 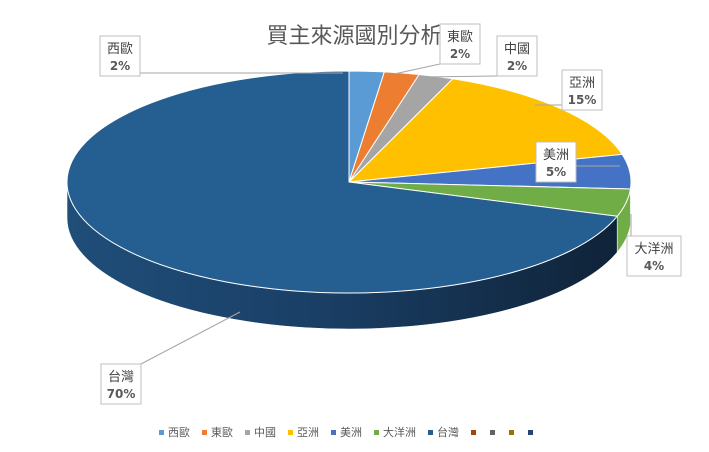 I want to click on data-label-category: 台灣, so click(x=121, y=377).